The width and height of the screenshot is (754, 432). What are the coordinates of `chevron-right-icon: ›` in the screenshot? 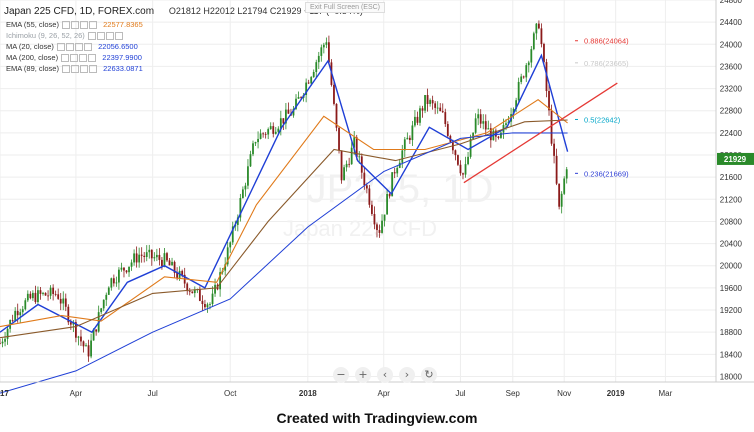 It's located at (407, 375).